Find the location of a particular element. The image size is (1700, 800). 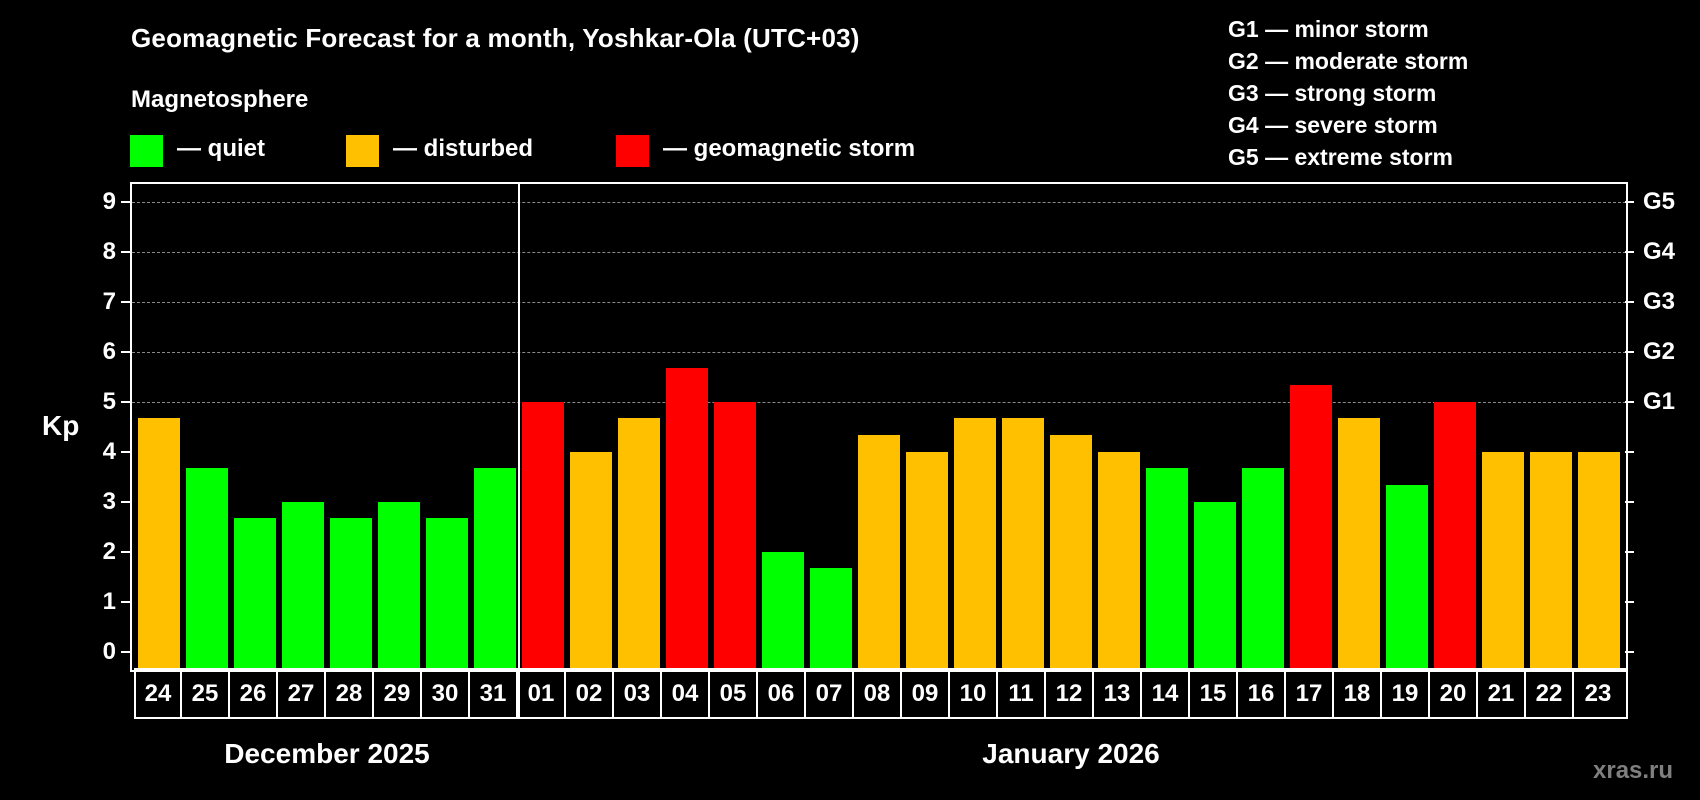

storm-swatch is located at coordinates (632, 151).